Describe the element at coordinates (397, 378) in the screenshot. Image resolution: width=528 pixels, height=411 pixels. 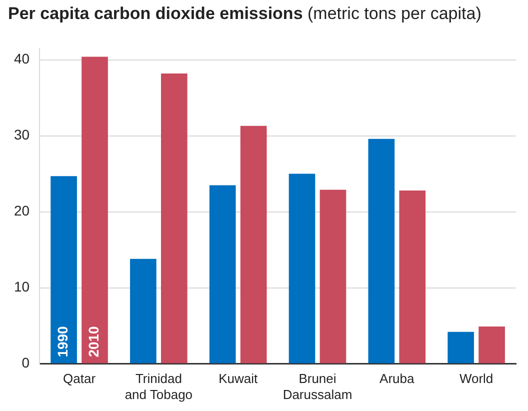
I see `x-tick-label: Aruba` at that location.